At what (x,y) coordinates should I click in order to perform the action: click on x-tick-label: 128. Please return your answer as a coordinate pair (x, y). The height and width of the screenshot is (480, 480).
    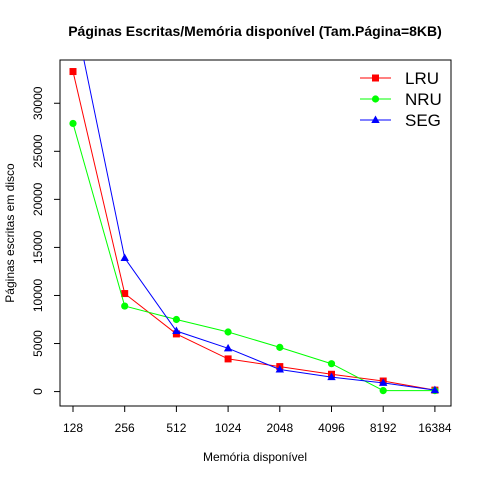
    Looking at the image, I should click on (73, 428).